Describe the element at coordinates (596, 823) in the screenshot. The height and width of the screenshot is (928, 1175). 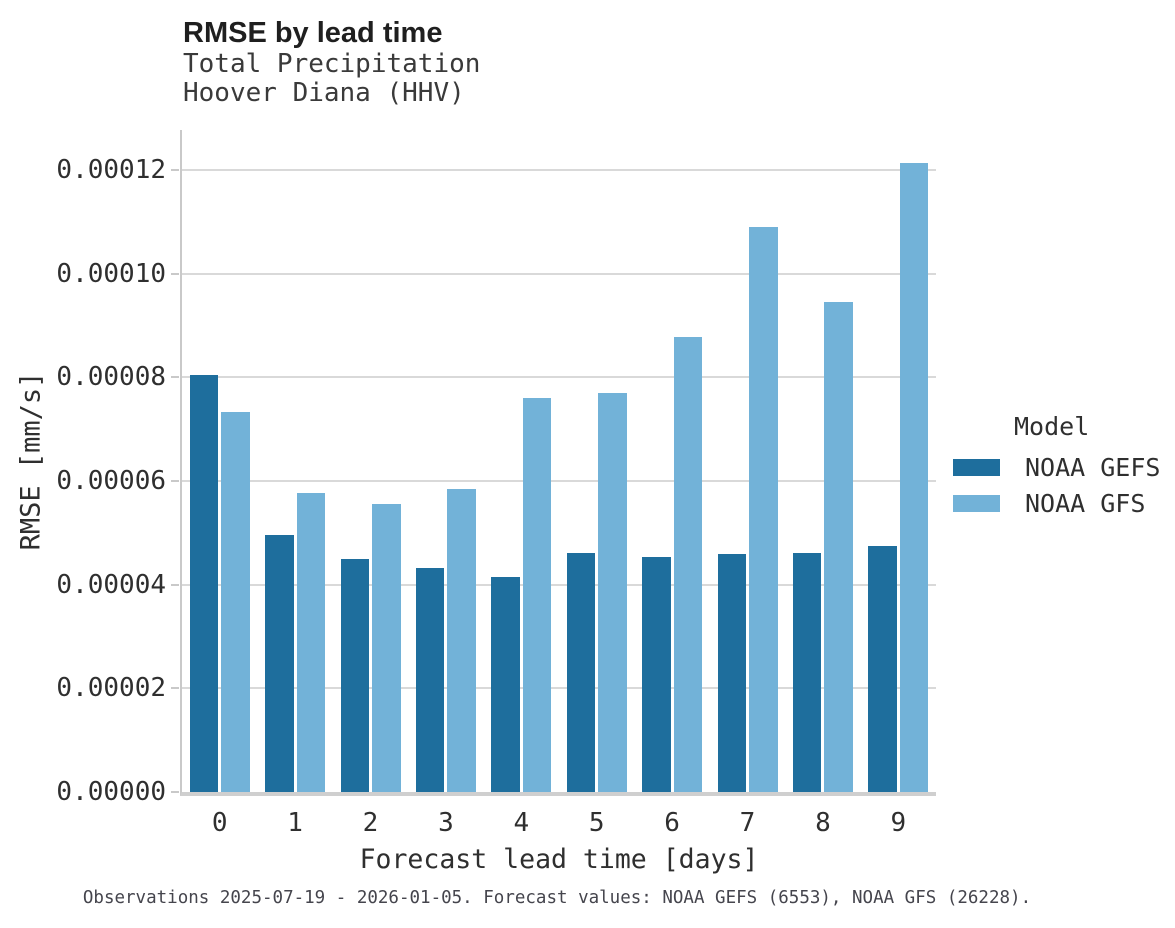
I see `x-tick-label-5: 5` at that location.